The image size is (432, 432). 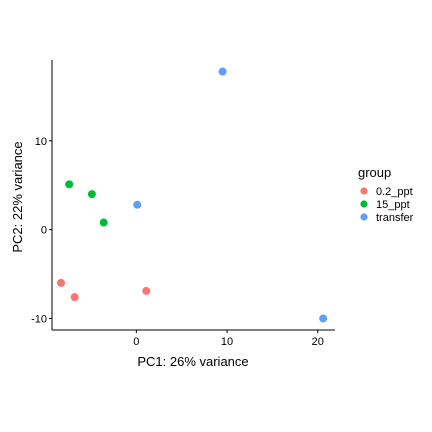 What do you see at coordinates (41, 142) in the screenshot?
I see `y-tick-label: 10` at bounding box center [41, 142].